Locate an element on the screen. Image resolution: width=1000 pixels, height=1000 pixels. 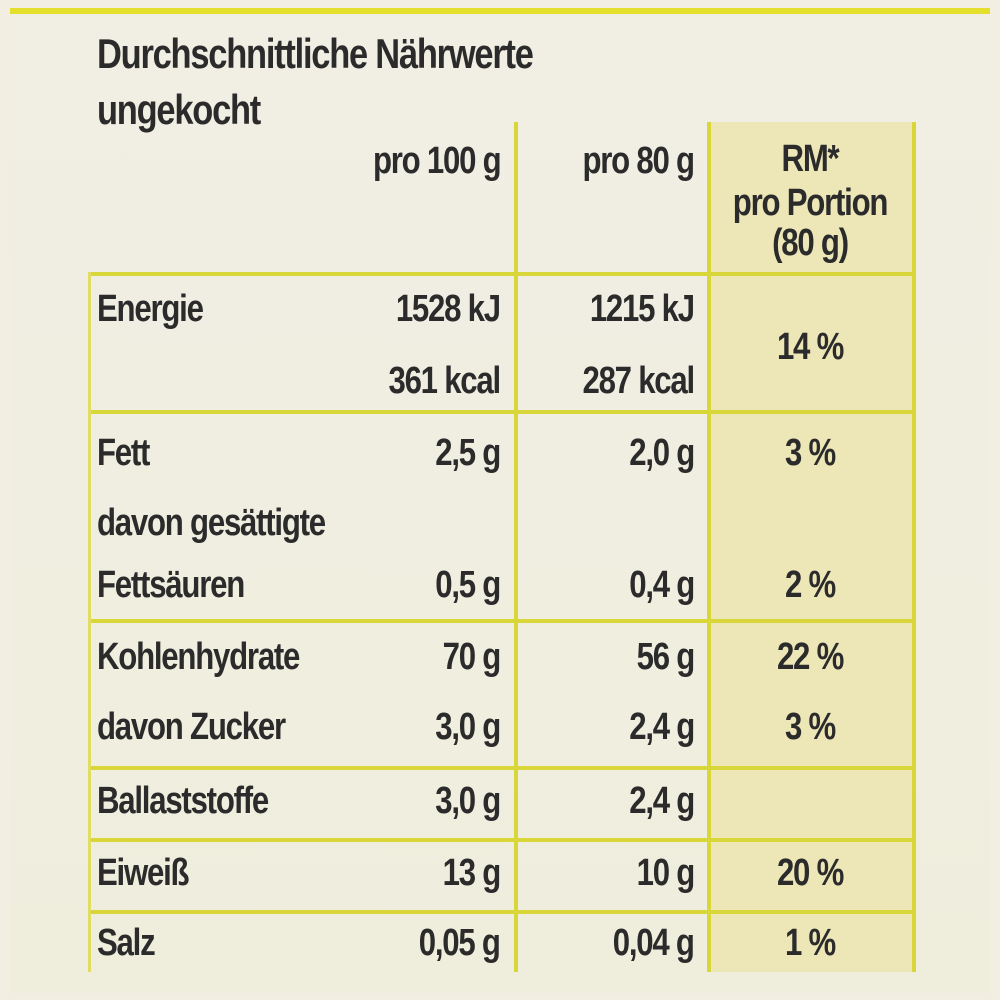
value-eiweiss-100: 13 g is located at coordinates (472, 873).